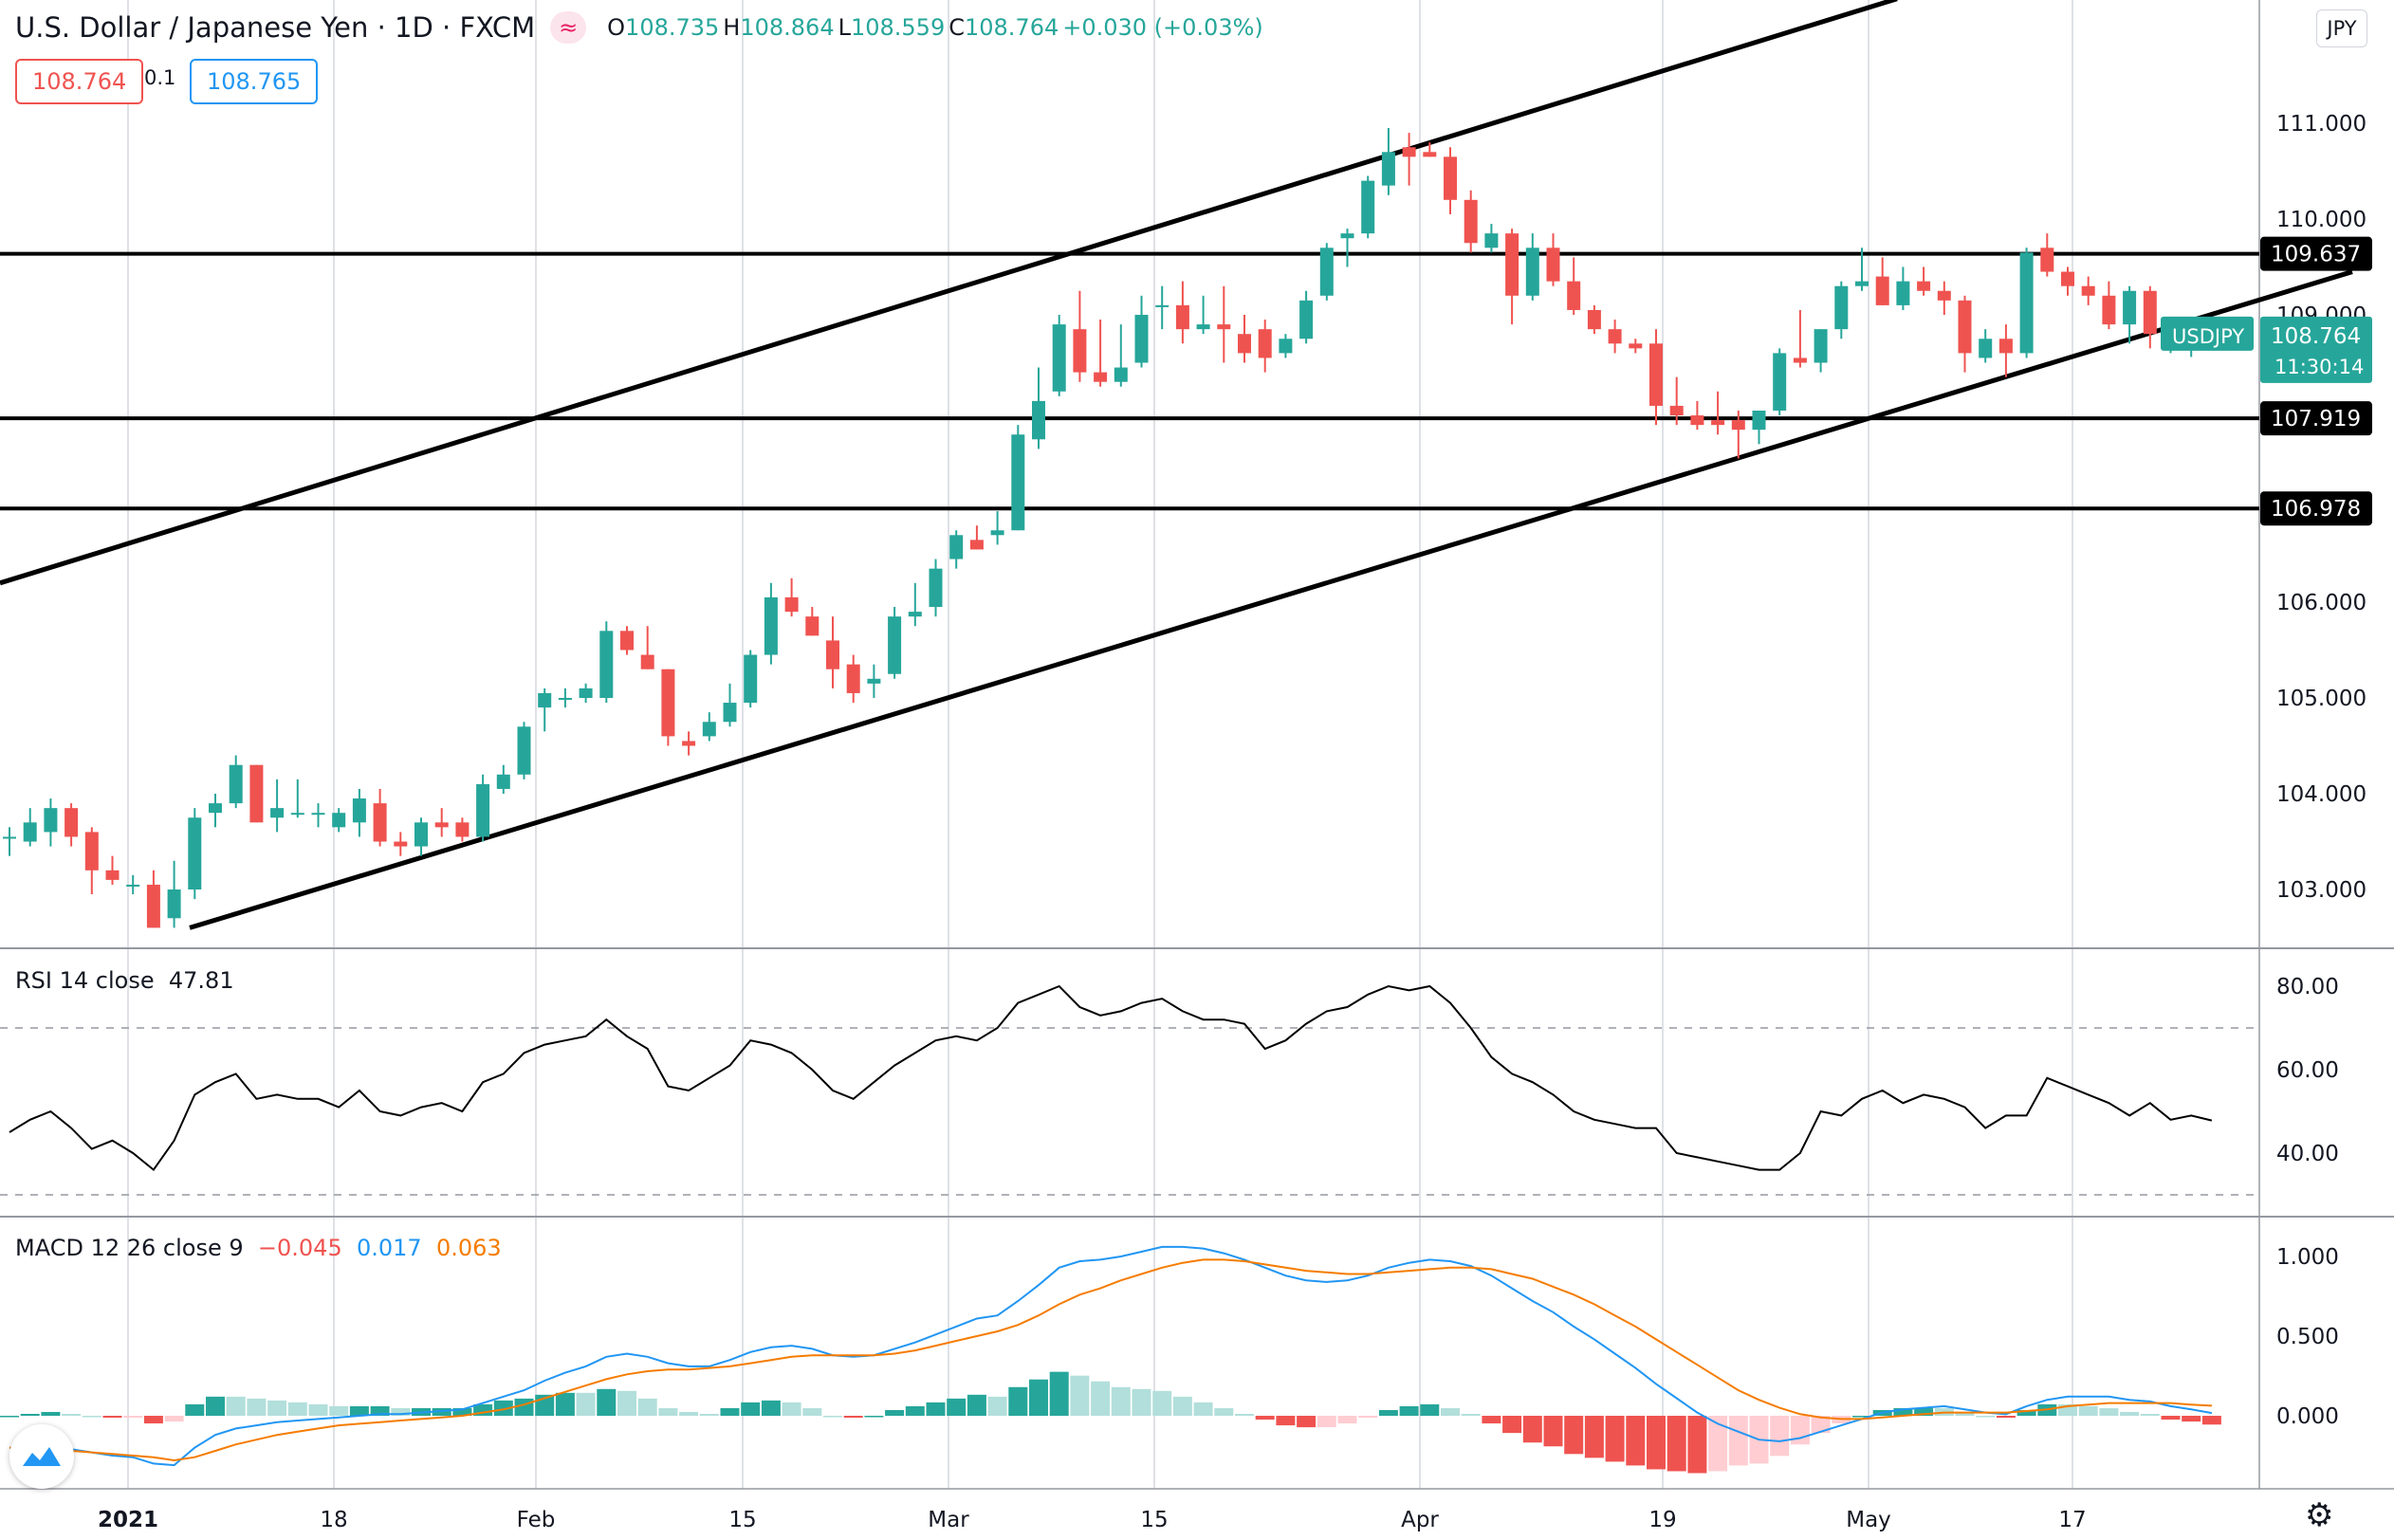 Image resolution: width=2394 pixels, height=1540 pixels. What do you see at coordinates (2321, 794) in the screenshot?
I see `axis-tick-label: 104.000` at bounding box center [2321, 794].